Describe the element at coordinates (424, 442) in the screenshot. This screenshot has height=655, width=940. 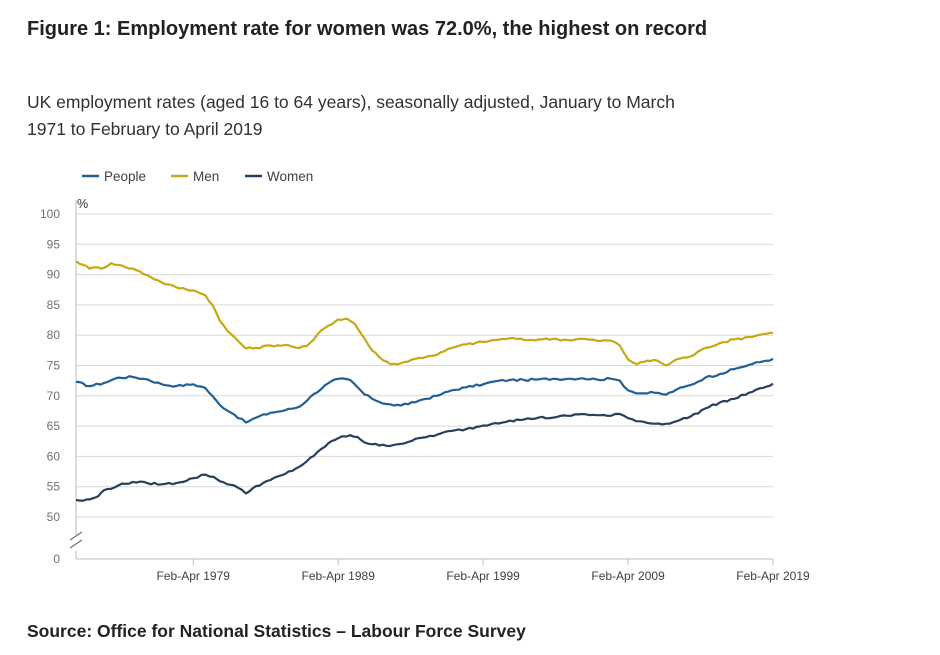
I see `series-line-women` at that location.